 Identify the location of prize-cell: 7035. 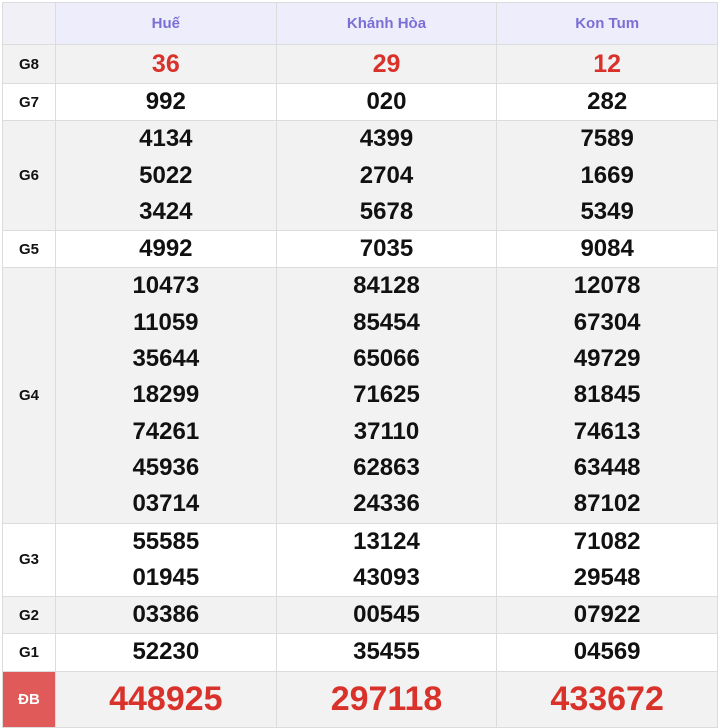
(386, 249).